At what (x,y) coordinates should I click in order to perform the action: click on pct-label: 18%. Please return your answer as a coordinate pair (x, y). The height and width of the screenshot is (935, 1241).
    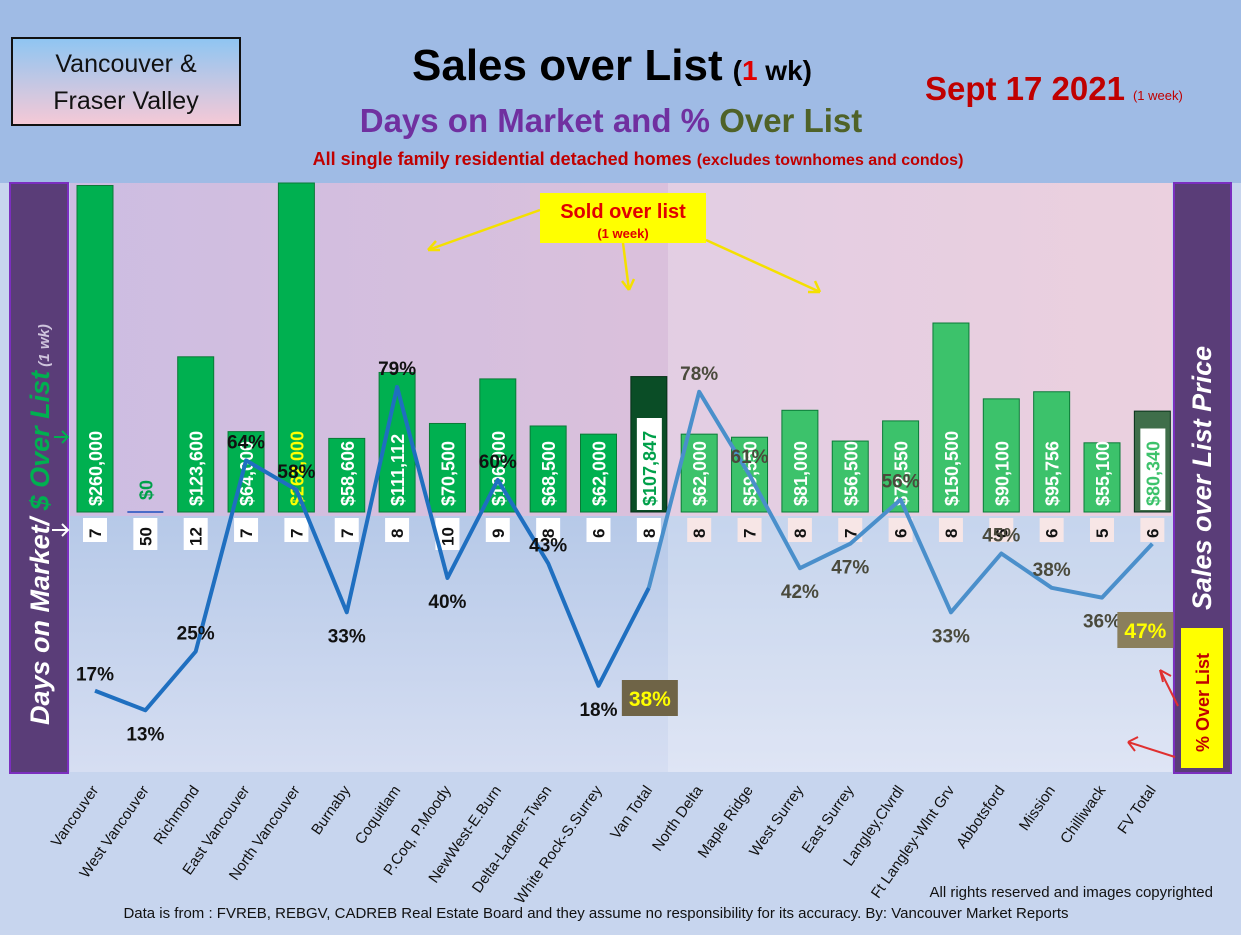
    Looking at the image, I should click on (598, 710).